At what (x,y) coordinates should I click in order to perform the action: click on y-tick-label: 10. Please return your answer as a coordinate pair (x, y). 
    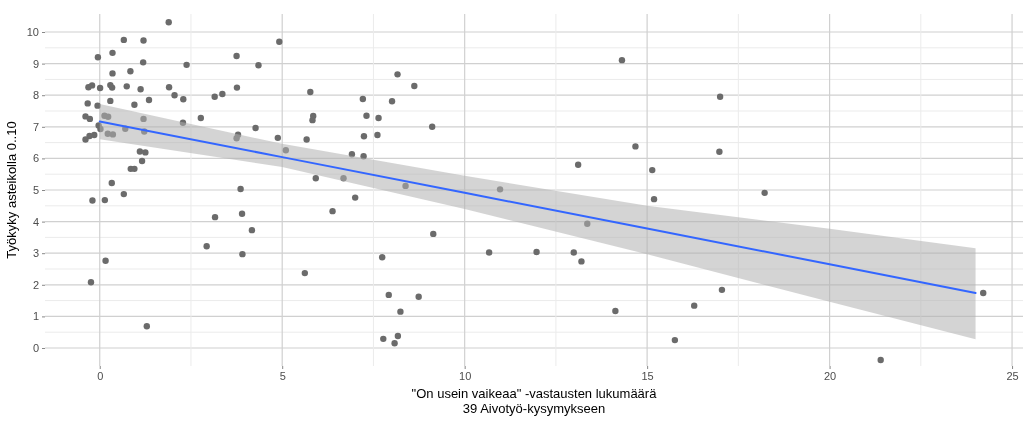
    Looking at the image, I should click on (32, 32).